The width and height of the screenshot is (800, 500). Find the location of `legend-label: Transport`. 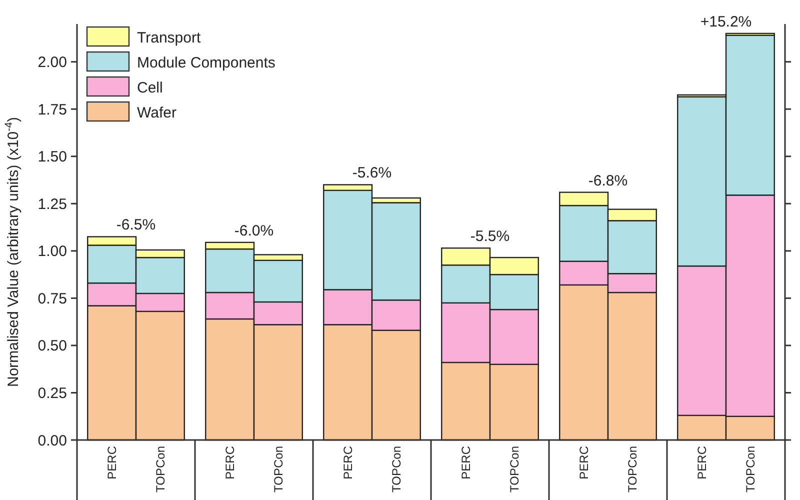

legend-label: Transport is located at coordinates (169, 37).